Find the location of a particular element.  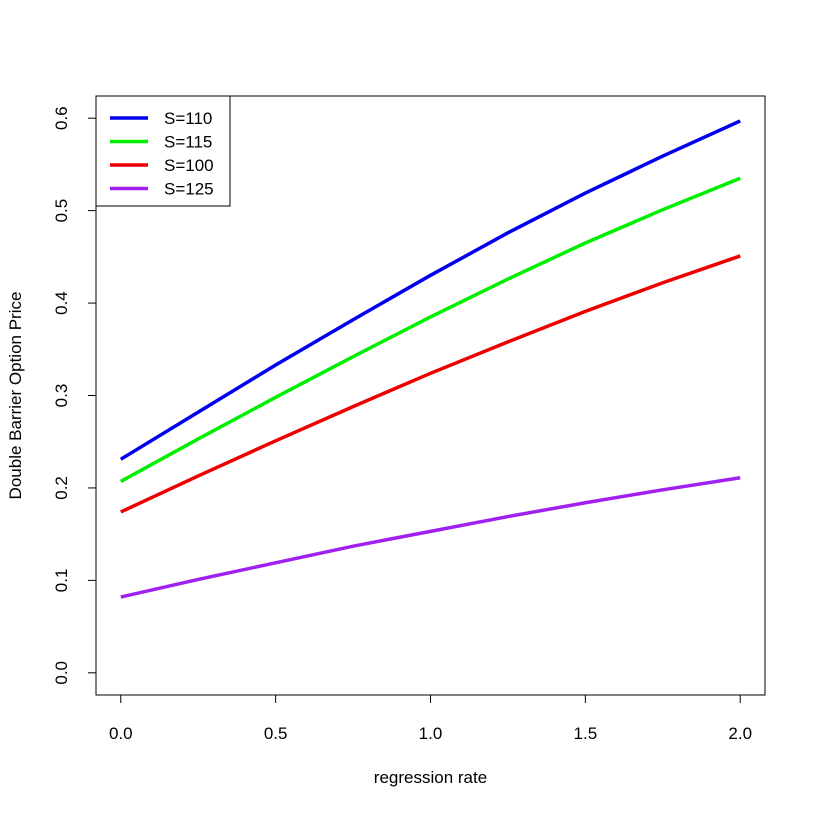

y-tick-label: 0.0 is located at coordinates (61, 673).